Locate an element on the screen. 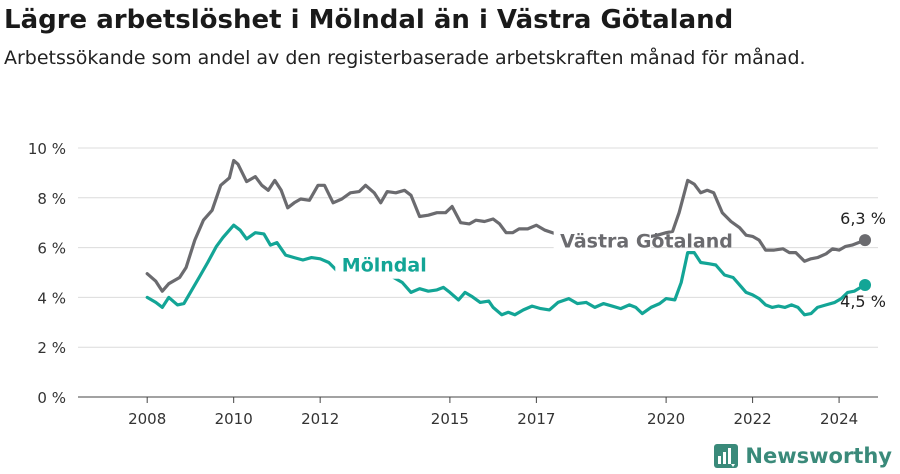  x-axis: 2008 2010 2012 2015 2017 2020 2022 2024 is located at coordinates (478, 412).